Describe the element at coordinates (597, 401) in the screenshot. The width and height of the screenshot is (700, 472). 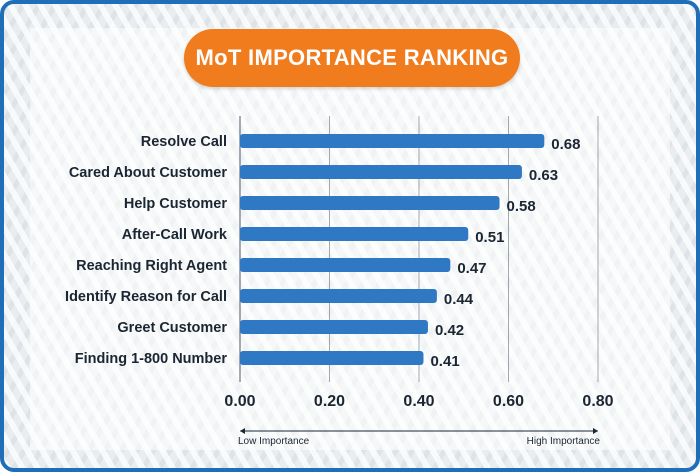
I see `x-tick-label: 0.80` at that location.